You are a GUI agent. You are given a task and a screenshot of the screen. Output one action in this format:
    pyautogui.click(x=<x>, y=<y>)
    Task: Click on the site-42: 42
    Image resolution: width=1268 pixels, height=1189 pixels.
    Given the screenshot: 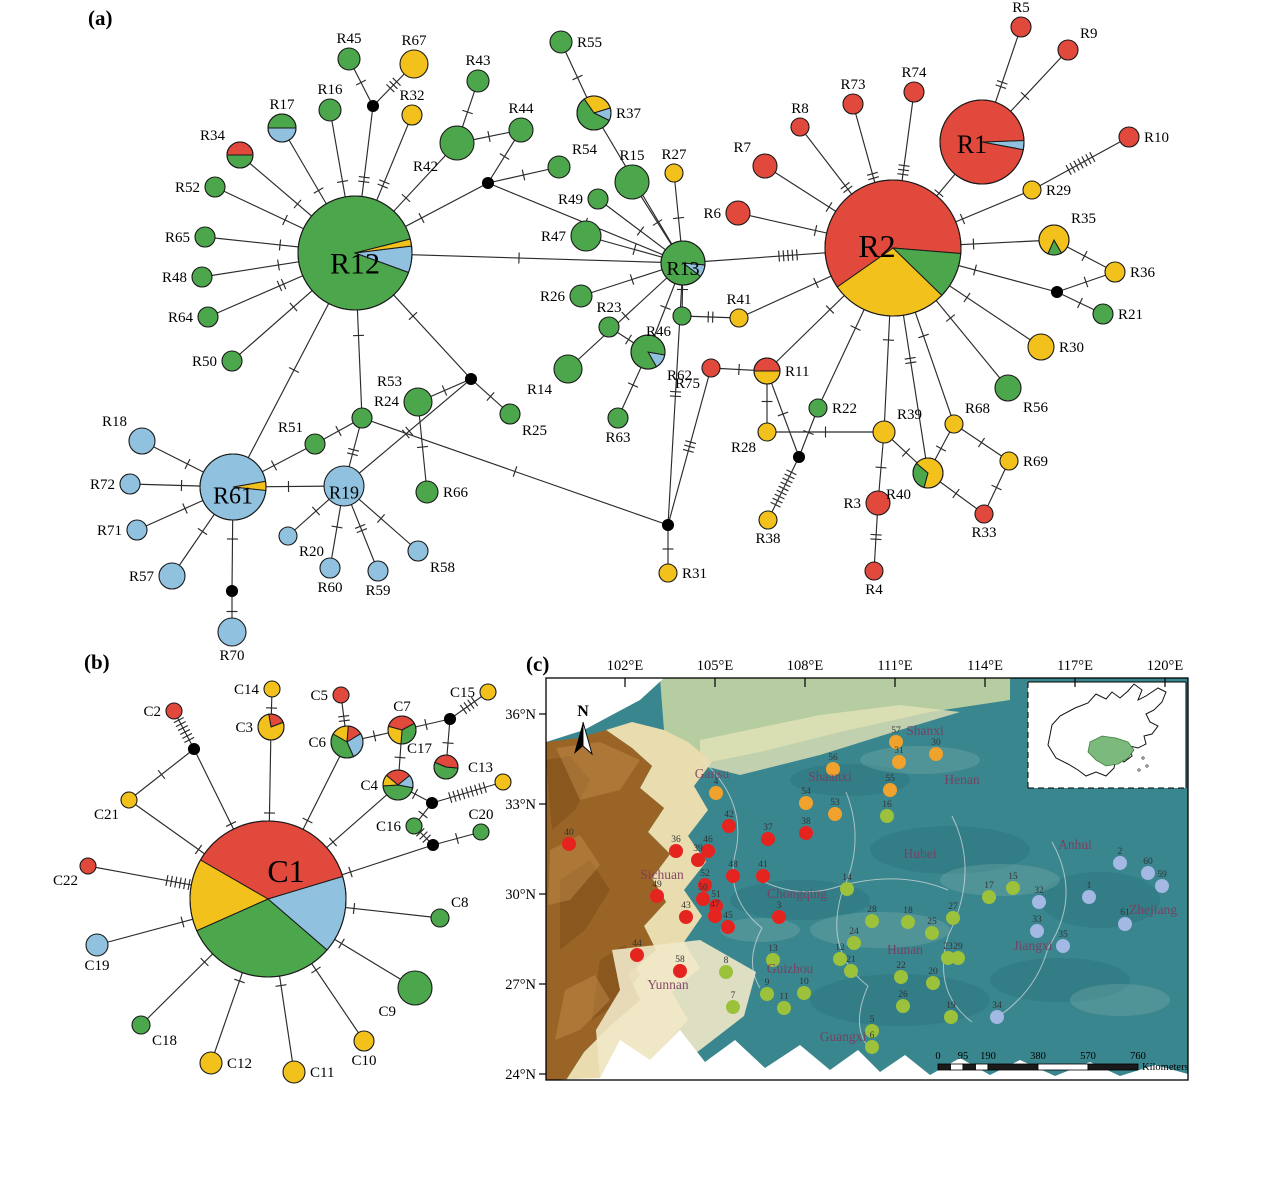 What is the action you would take?
    pyautogui.click(x=729, y=821)
    